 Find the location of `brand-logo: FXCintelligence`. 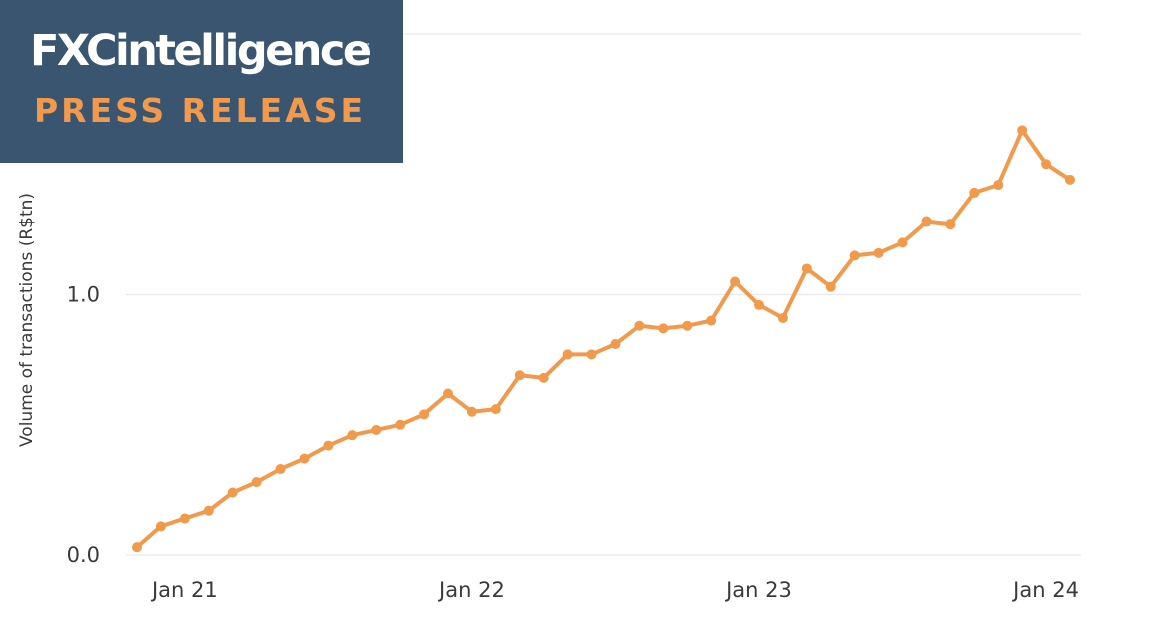

brand-logo: FXCintelligence is located at coordinates (201, 51).